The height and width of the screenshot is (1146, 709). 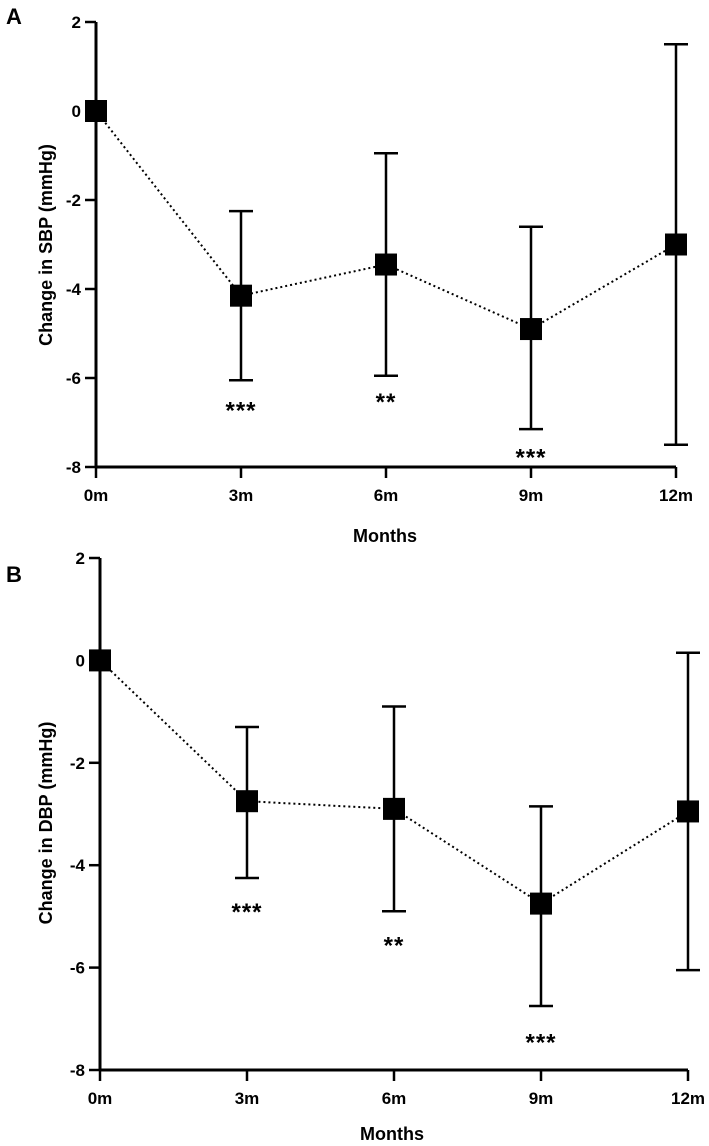 What do you see at coordinates (14, 16) in the screenshot?
I see `panel-label: A` at bounding box center [14, 16].